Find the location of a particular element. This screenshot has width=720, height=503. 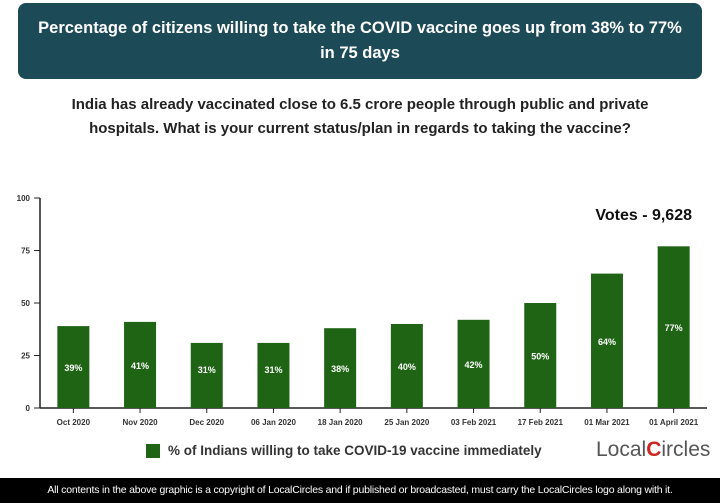

data-label: 77% is located at coordinates (674, 328).